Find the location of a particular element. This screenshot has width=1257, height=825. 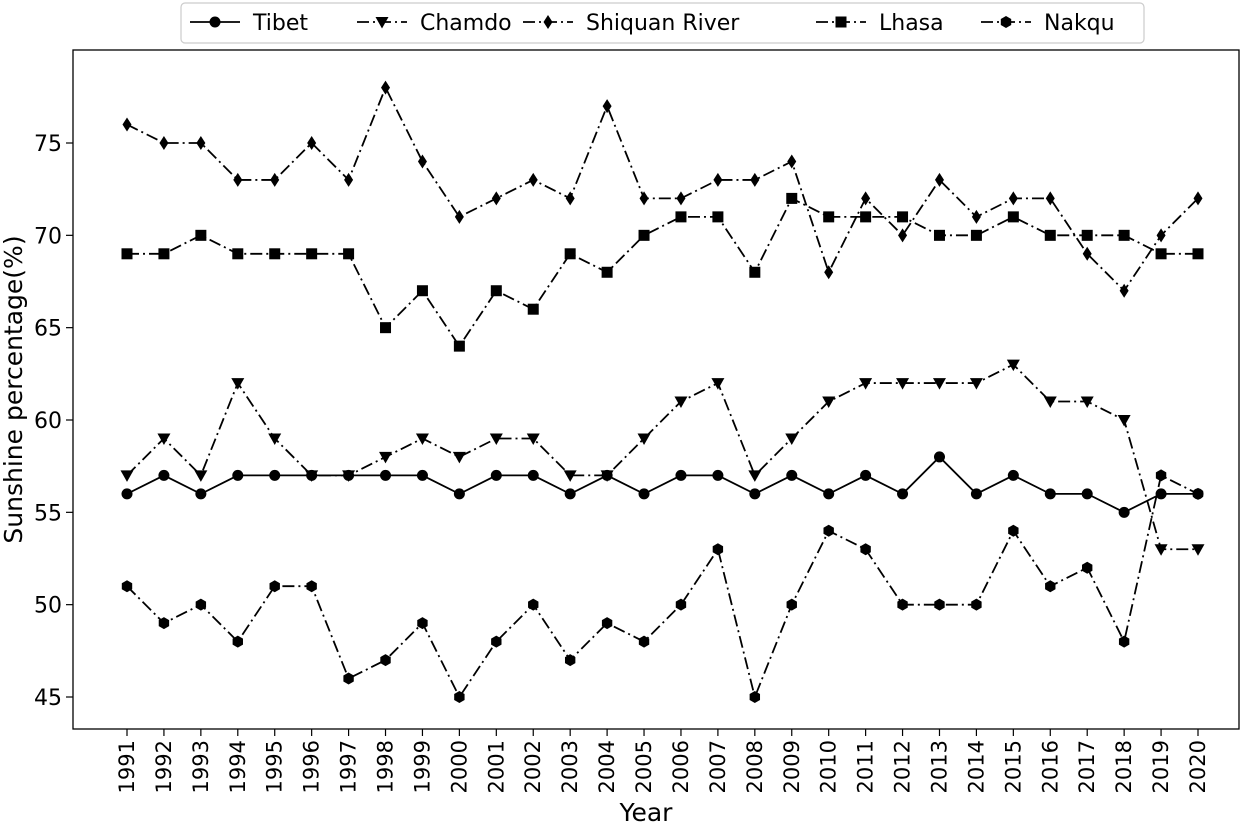

y-tick-label: 50 is located at coordinates (48, 606).